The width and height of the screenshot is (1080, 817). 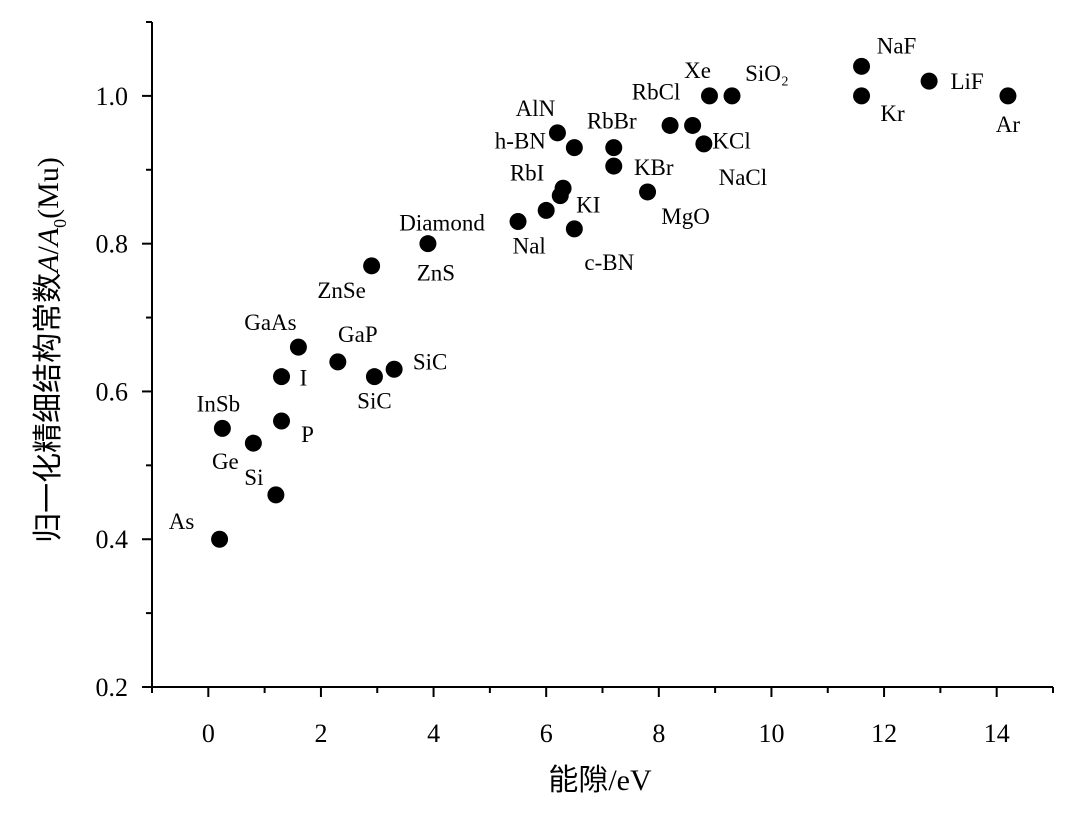 What do you see at coordinates (436, 273) in the screenshot?
I see `point-label: ZnS` at bounding box center [436, 273].